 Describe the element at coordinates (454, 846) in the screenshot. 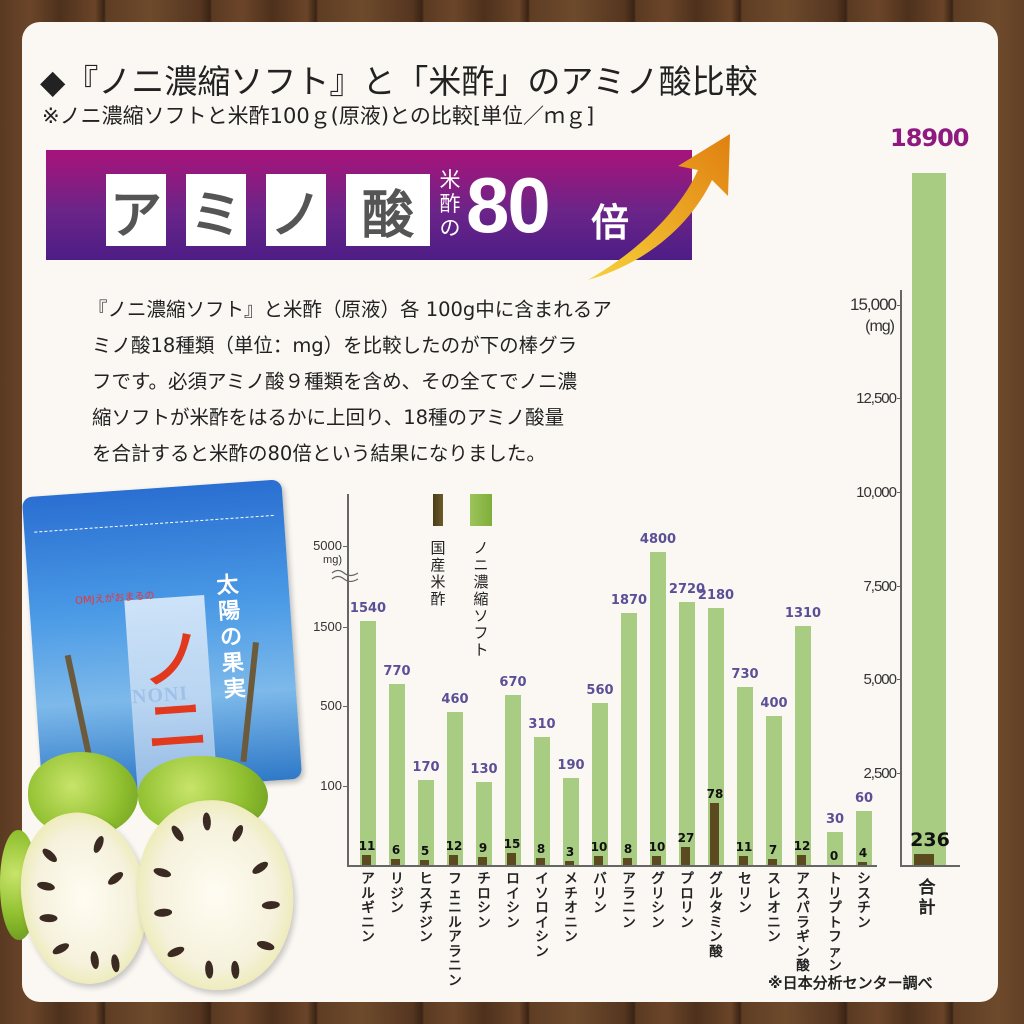

I see `value-label-vinegar: 12` at that location.